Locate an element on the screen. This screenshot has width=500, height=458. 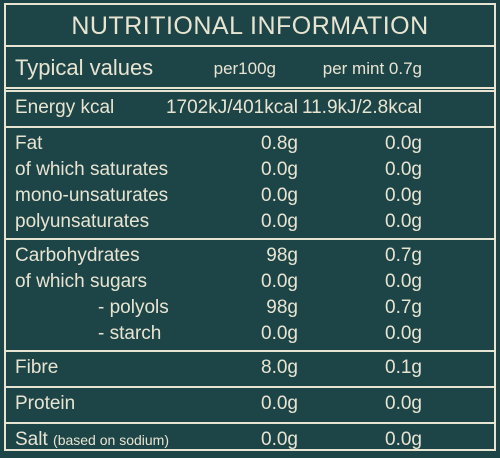
header-row: Typical values per100g per mint 0.7g is located at coordinates (250, 69).